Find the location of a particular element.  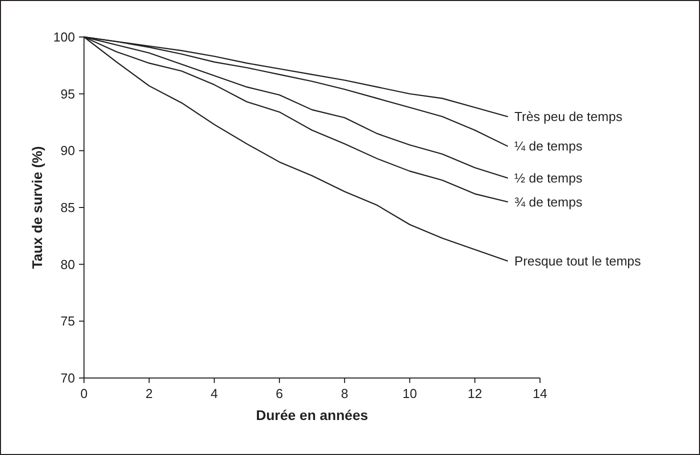

y-tick-label: 75 is located at coordinates (67, 321).